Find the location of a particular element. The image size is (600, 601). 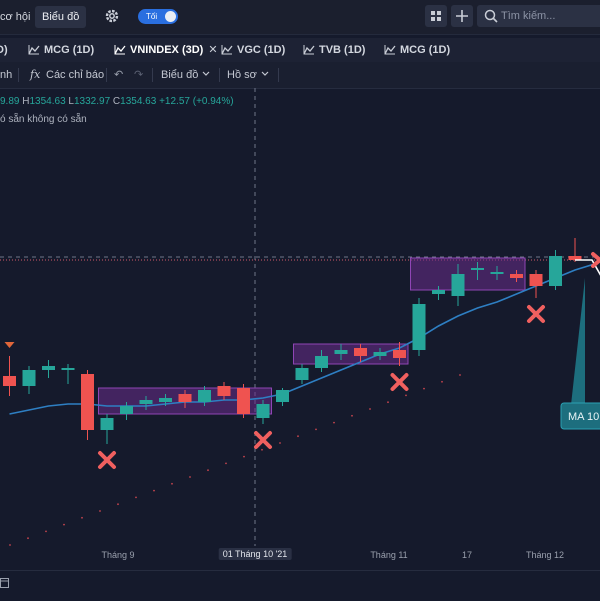

chart-menu-label: Biểu đồ is located at coordinates (179, 75).